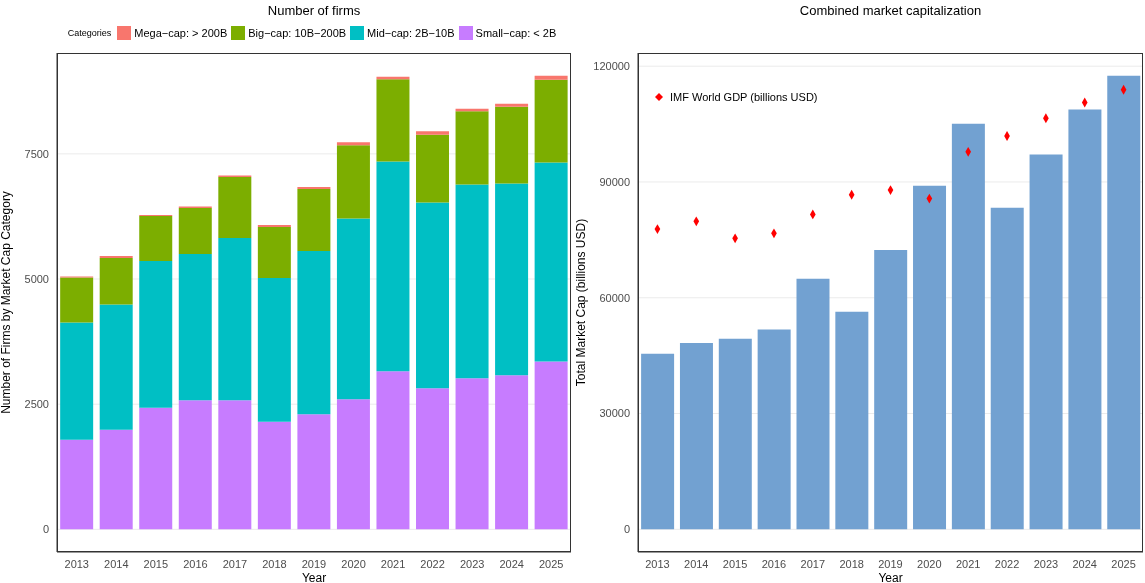 This screenshot has width=1145, height=583. What do you see at coordinates (614, 413) in the screenshot?
I see `y-tick-label: 30000` at bounding box center [614, 413].